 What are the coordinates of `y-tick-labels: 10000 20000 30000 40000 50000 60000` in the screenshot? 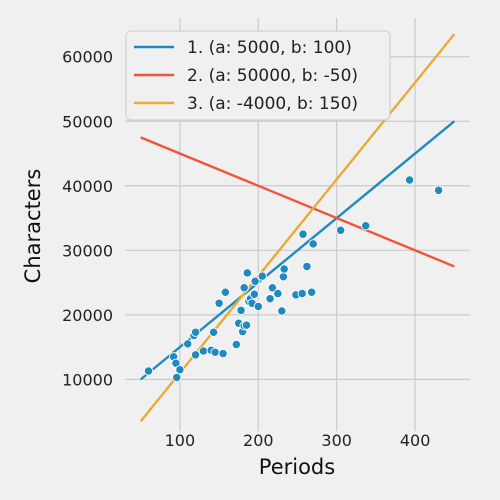 It's located at (87, 219).